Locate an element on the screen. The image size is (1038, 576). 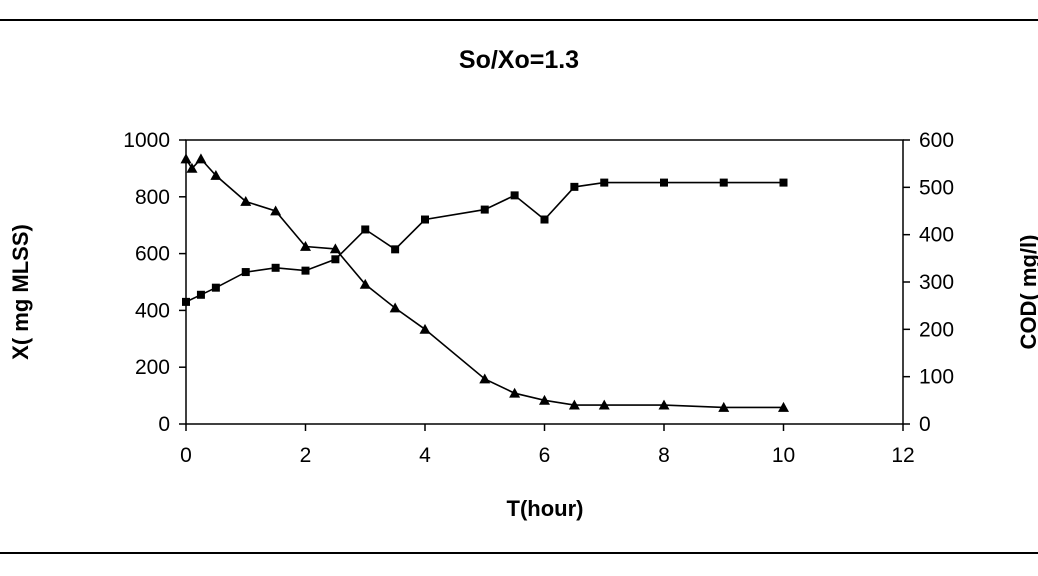
series-0-line is located at coordinates (484, 242).